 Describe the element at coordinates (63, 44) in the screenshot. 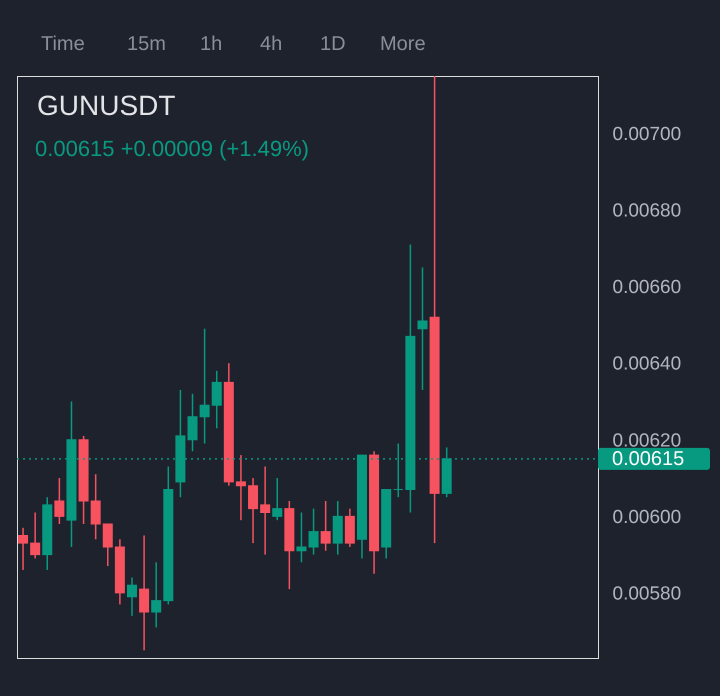

I see `text: Time` at that location.